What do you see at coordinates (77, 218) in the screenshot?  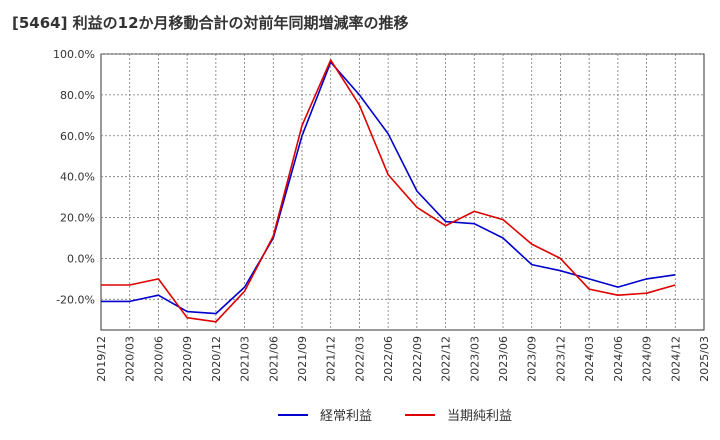 I see `y-tick-label: 20.0%` at bounding box center [77, 218].